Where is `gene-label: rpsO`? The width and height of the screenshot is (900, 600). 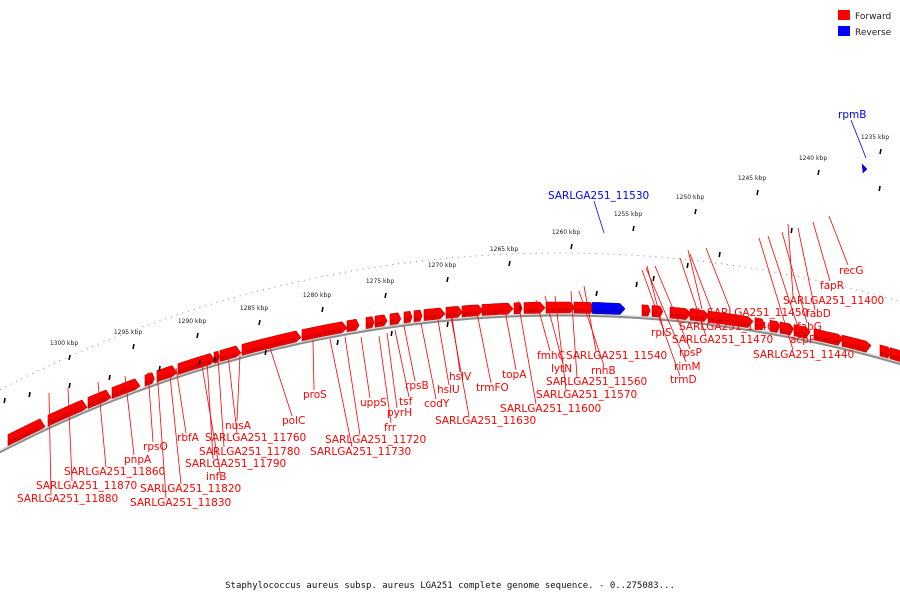
gene-label: rpsO is located at coordinates (155, 447).